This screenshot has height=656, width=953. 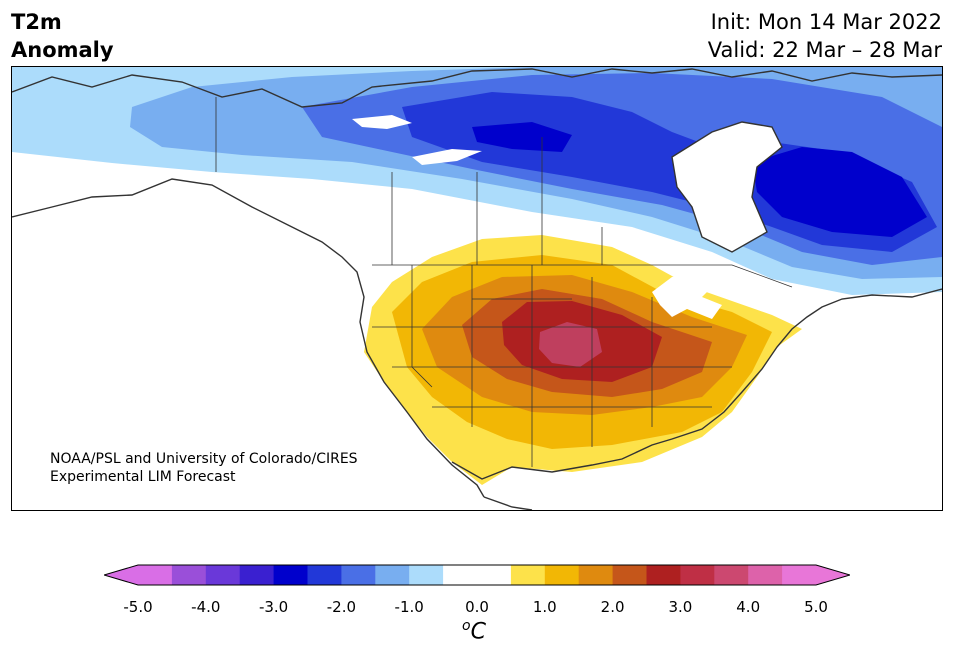 What do you see at coordinates (612, 607) in the screenshot?
I see `colorbar-tick-label: 2.0` at bounding box center [612, 607].